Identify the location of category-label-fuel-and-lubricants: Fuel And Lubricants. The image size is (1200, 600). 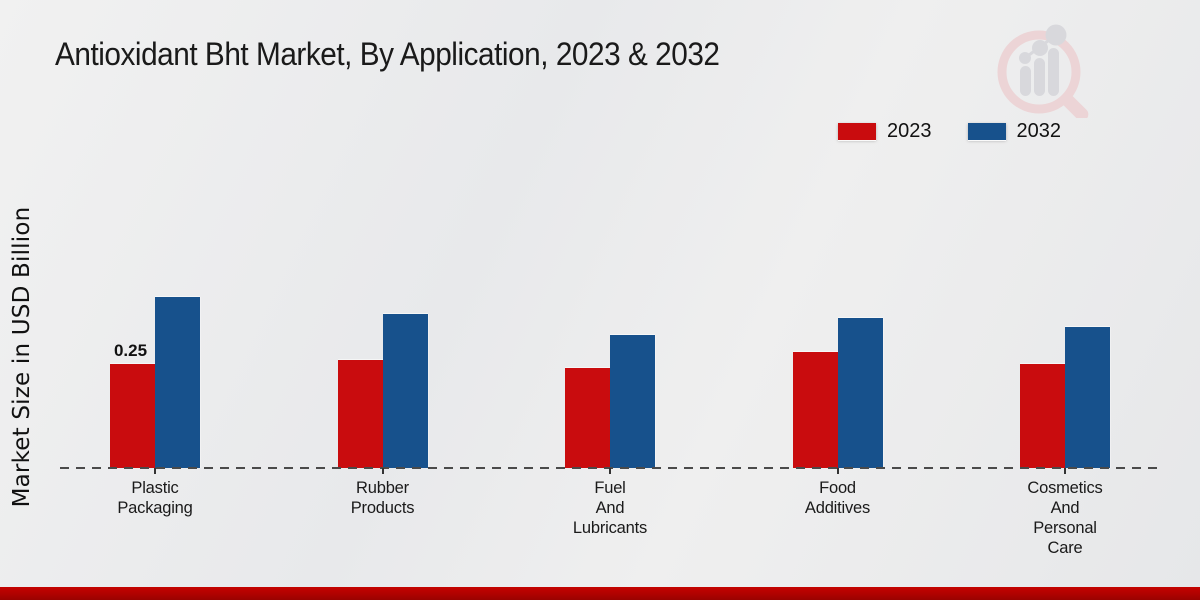
(610, 508).